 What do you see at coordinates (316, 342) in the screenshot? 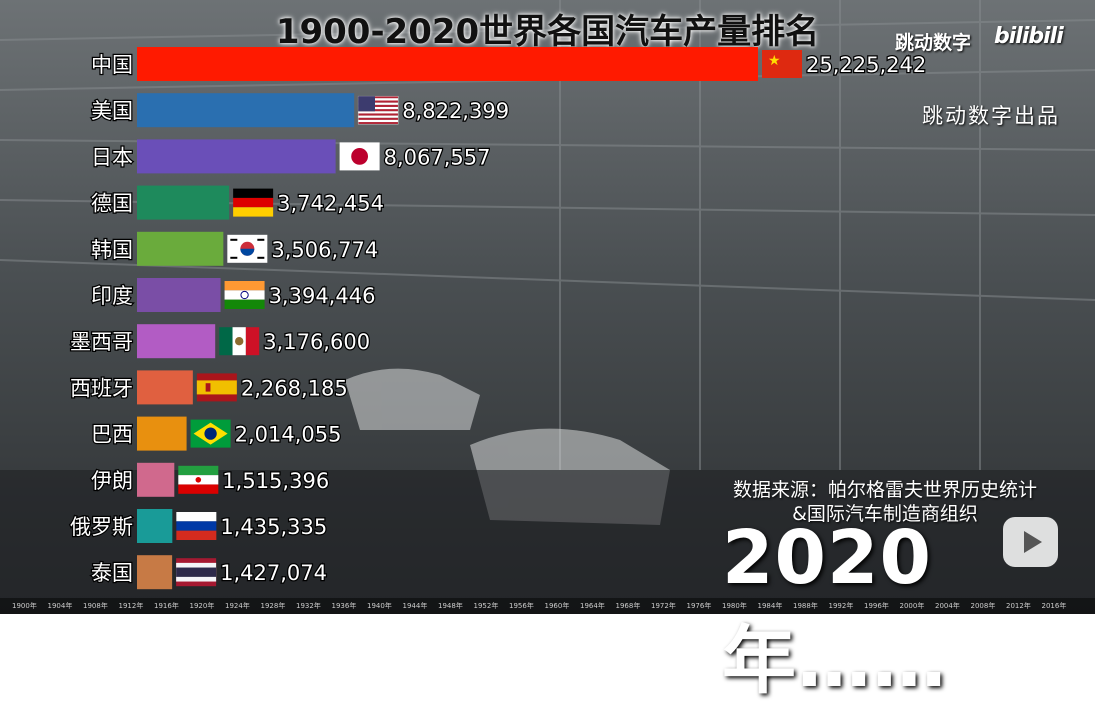
I see `value-label: 3,176,600` at bounding box center [316, 342].